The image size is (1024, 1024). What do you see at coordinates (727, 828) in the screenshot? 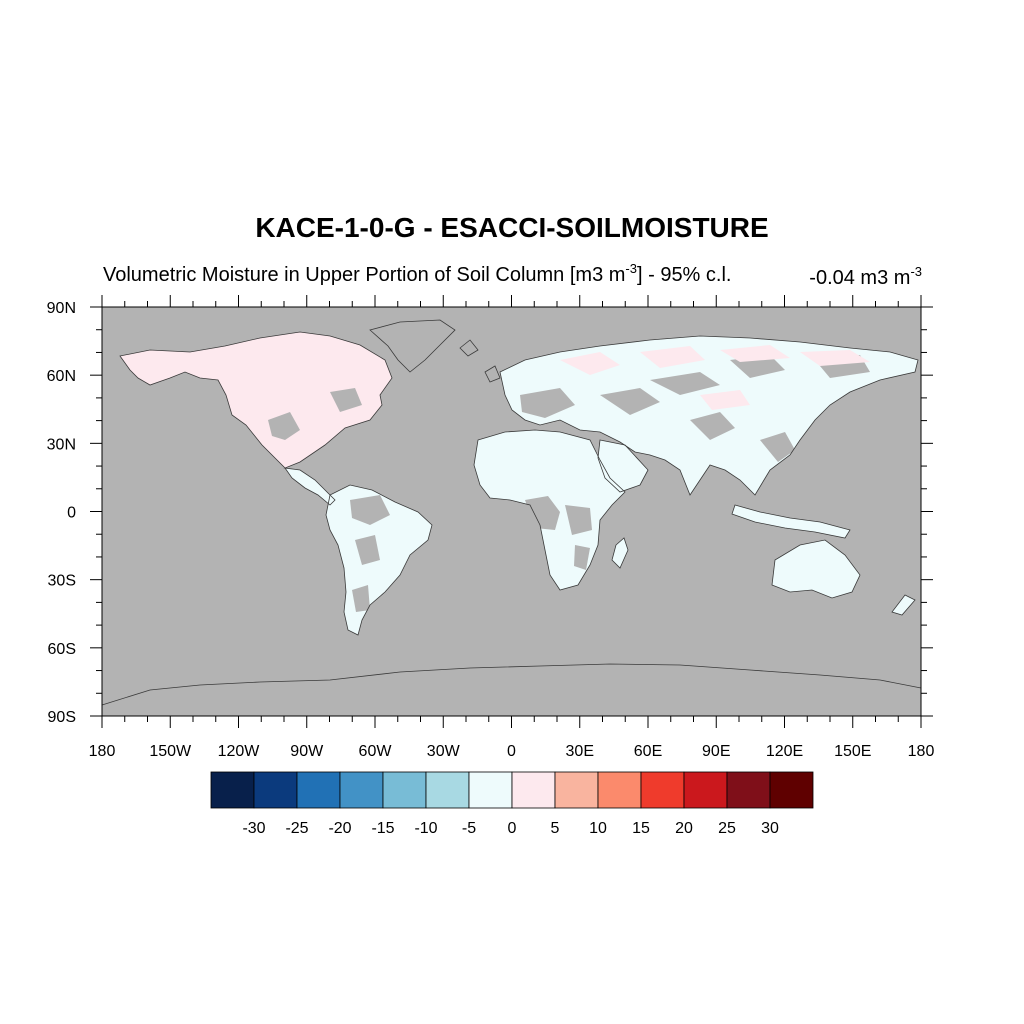
I see `colorbar-label: 25` at bounding box center [727, 828].